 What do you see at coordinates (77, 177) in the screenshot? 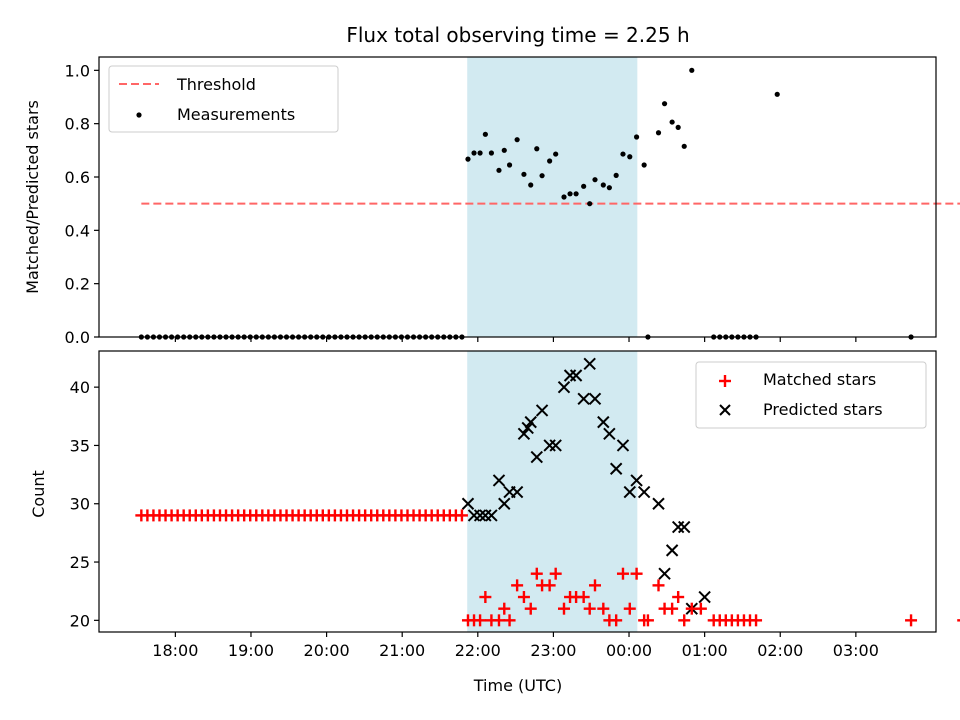
I see `top-ytick-label: 0.6` at bounding box center [77, 177].